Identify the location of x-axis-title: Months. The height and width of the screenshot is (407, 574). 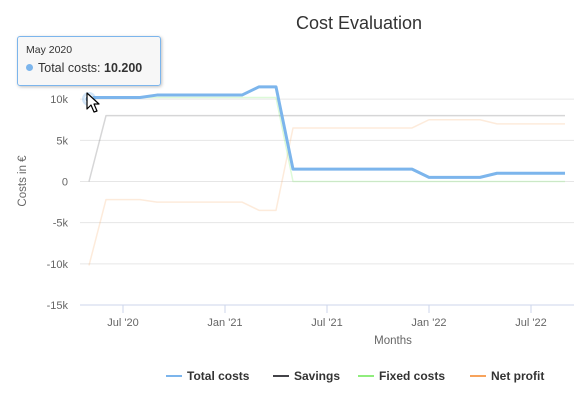
(393, 341).